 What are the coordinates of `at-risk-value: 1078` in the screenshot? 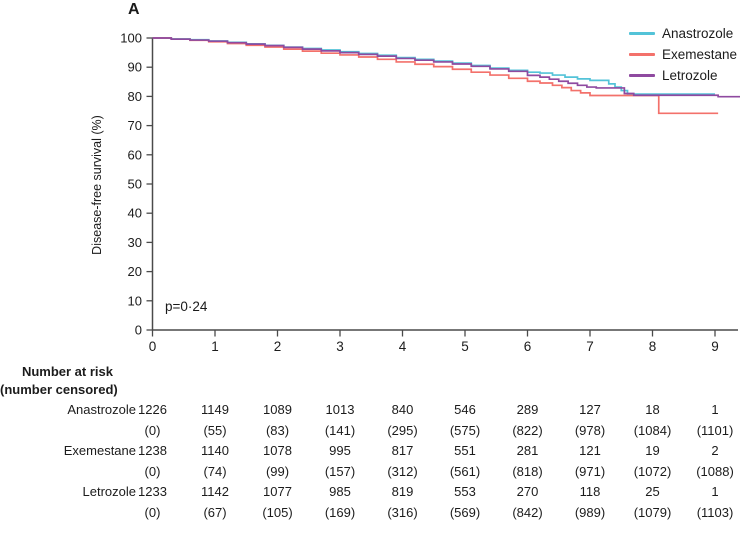 It's located at (277, 450).